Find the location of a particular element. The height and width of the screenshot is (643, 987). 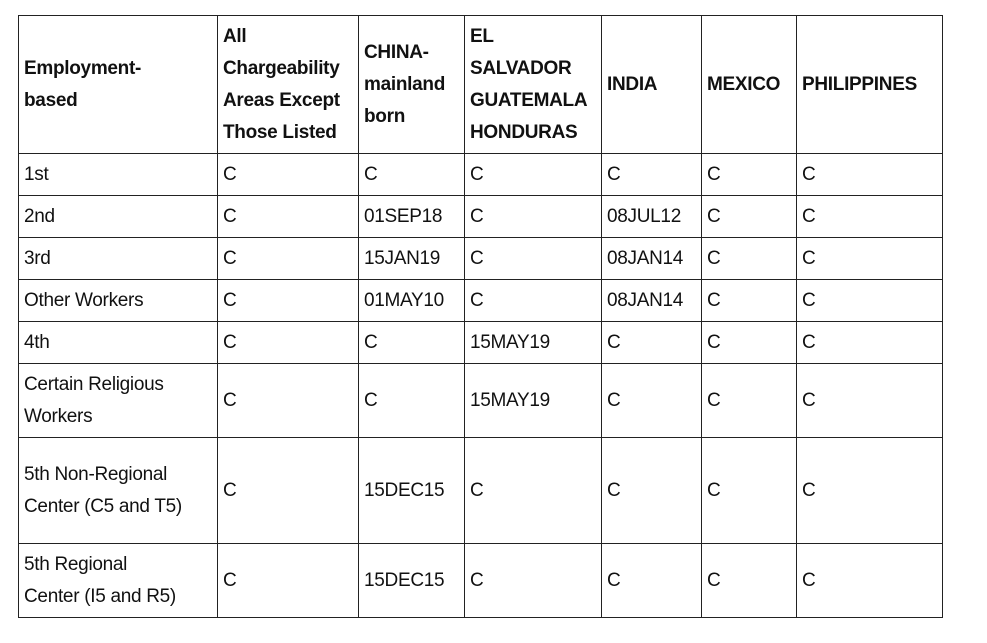

table-row: 4th C C 15MAY19 C C C is located at coordinates (480, 342).